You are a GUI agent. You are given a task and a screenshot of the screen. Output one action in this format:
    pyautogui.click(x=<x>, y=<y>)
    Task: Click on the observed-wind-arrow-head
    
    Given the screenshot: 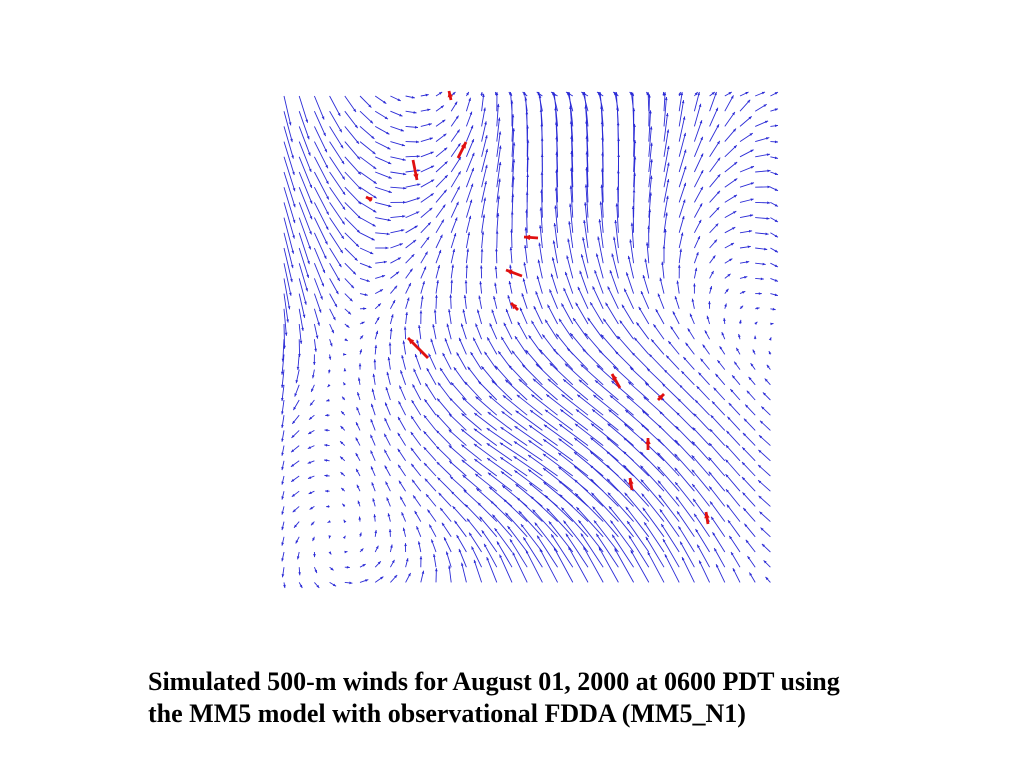 What is the action you would take?
    pyautogui.click(x=509, y=272)
    